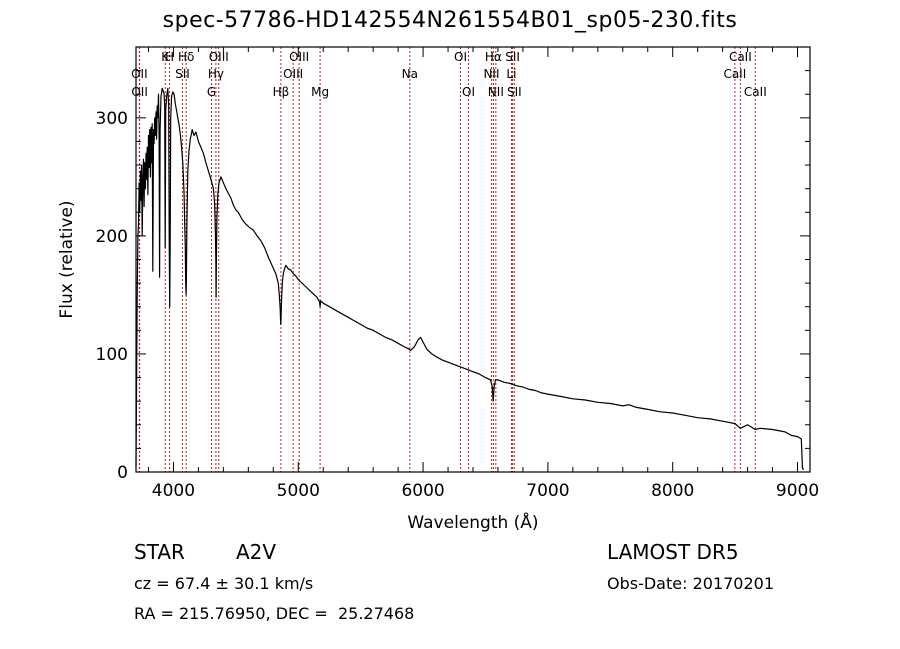  What do you see at coordinates (672, 491) in the screenshot?
I see `x-tick-label-4: 8000` at bounding box center [672, 491].